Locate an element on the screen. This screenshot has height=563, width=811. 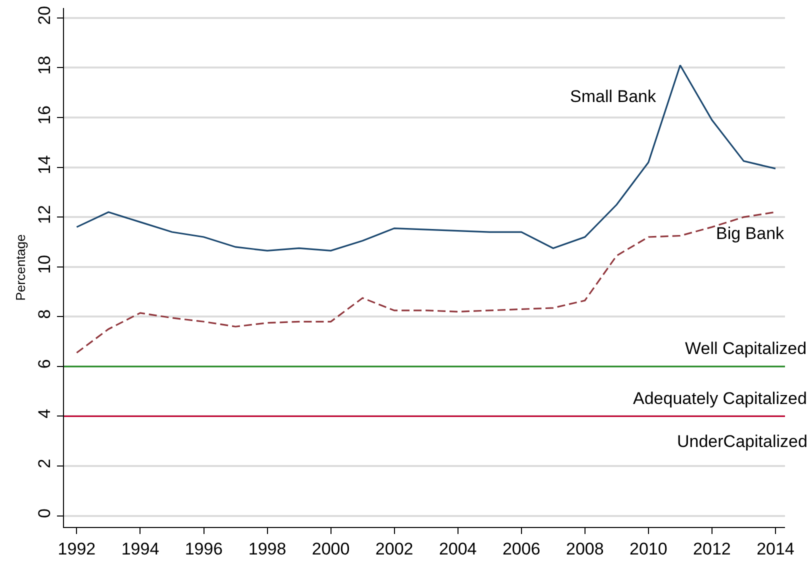
x-tick-label: 2008 is located at coordinates (585, 548).